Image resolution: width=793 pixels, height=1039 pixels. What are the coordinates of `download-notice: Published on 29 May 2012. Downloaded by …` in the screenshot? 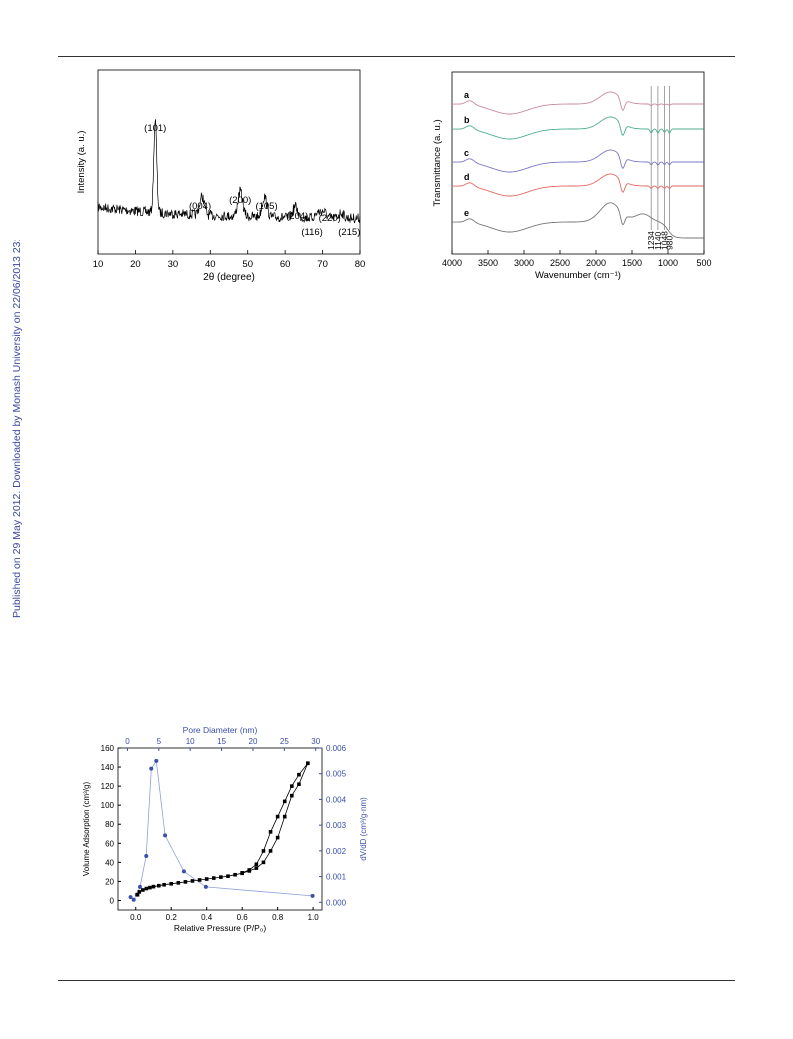 It's located at (16, 430).